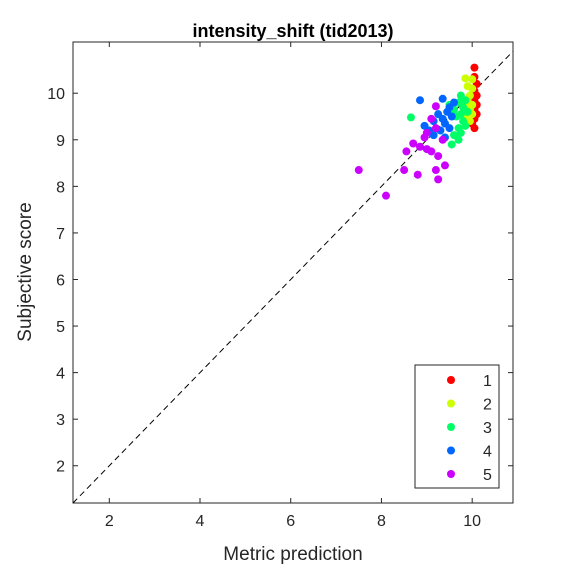 This screenshot has width=567, height=567. Describe the element at coordinates (487, 405) in the screenshot. I see `legend-label: 2` at that location.